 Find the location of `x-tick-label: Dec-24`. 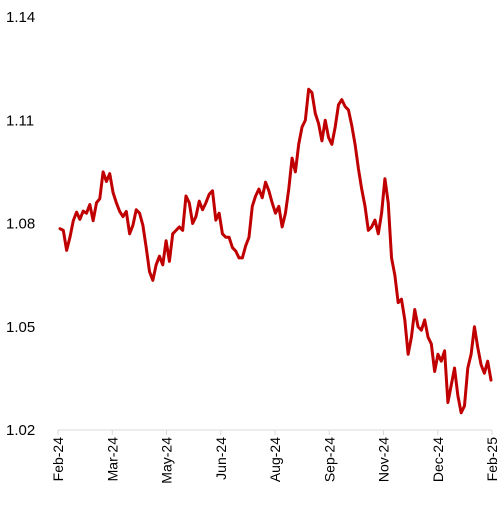

x-tick-label: Dec-24 is located at coordinates (438, 459).